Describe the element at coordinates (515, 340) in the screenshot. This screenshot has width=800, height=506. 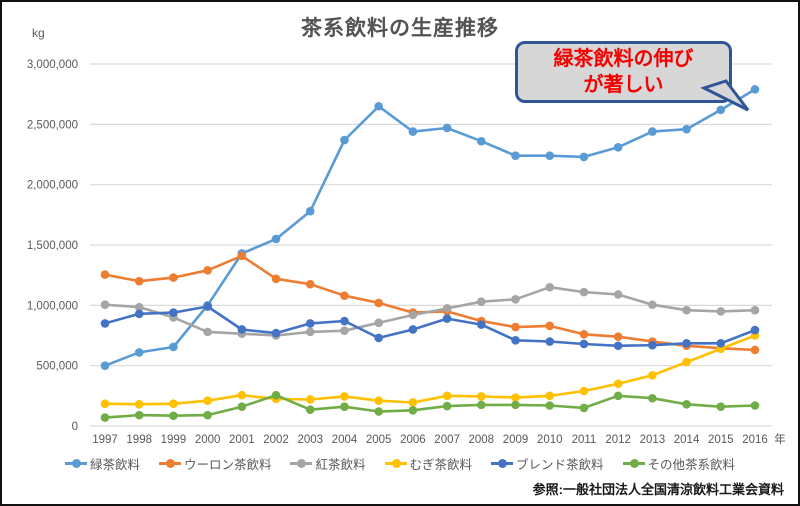
I see `data-point-blend-tea-2009` at that location.